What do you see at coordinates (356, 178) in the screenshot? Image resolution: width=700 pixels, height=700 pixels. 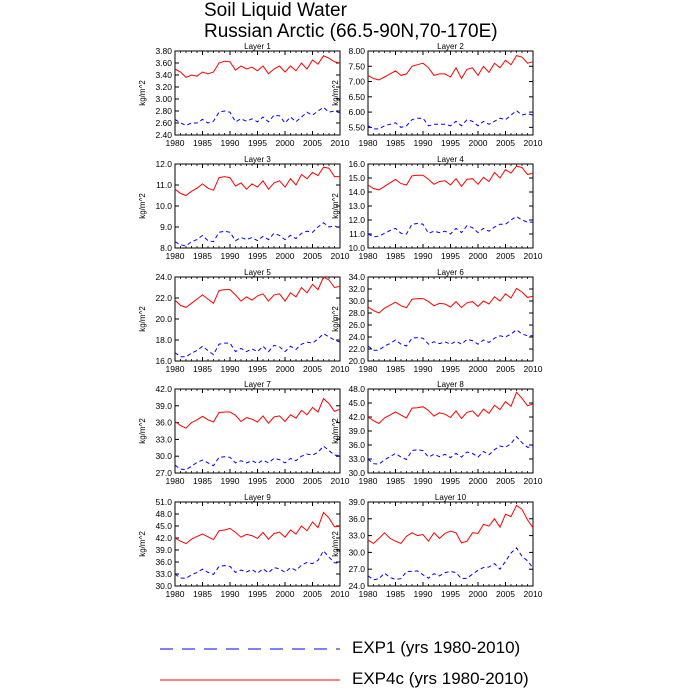 I see `y-tick-label: 15.0` at bounding box center [356, 178].